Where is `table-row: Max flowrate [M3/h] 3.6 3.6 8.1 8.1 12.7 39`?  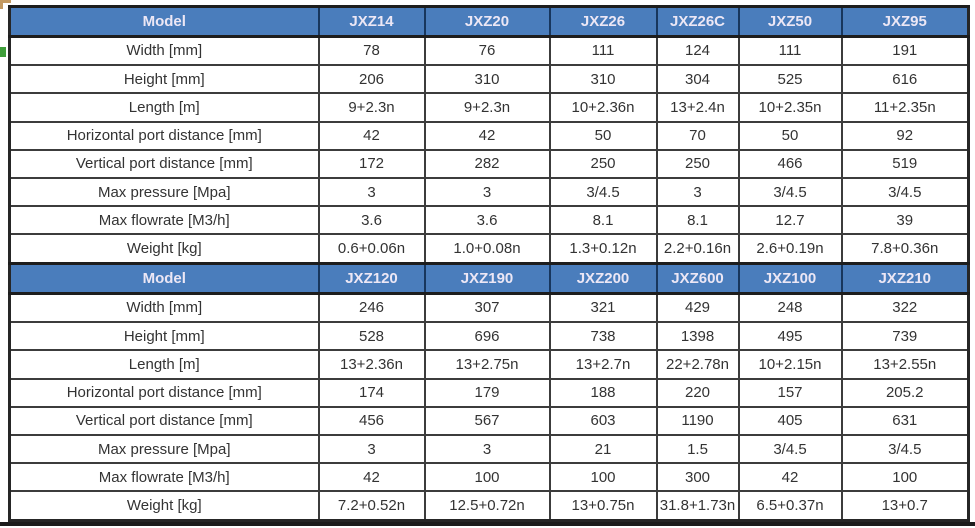
table-row: Max flowrate [M3/h] 3.6 3.6 8.1 8.1 12.7 39 is located at coordinates (489, 220).